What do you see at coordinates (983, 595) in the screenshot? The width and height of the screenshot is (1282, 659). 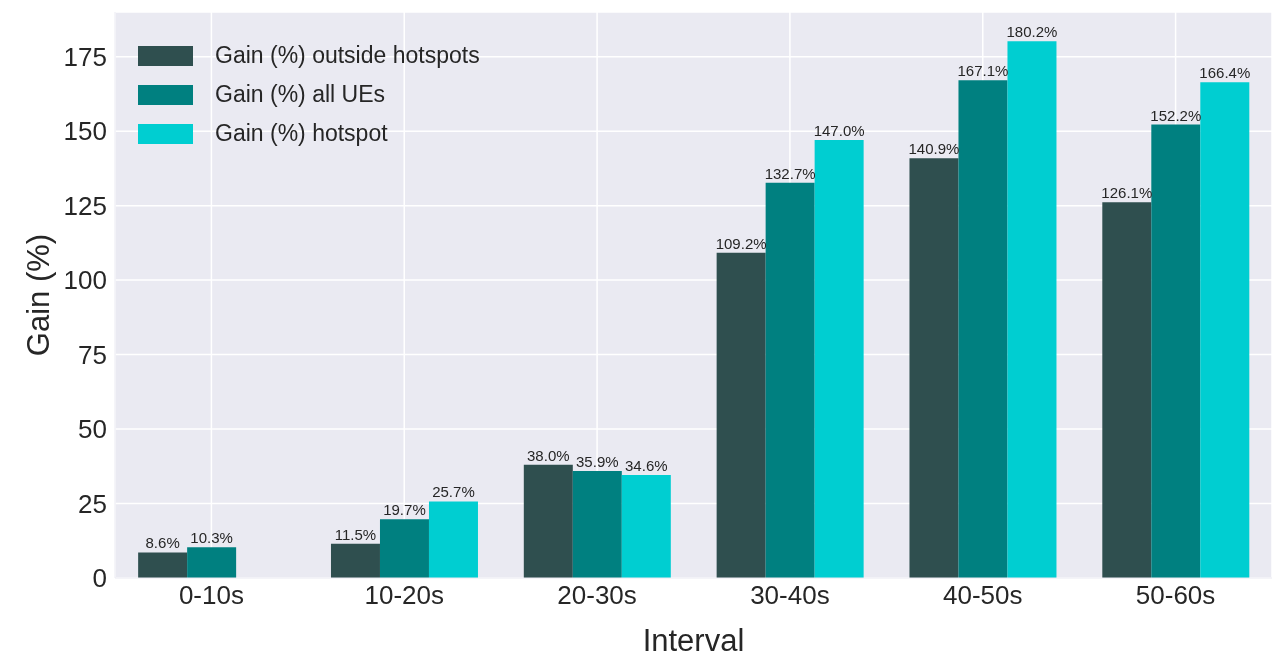 I see `x-tick-label: 40-50s` at bounding box center [983, 595].